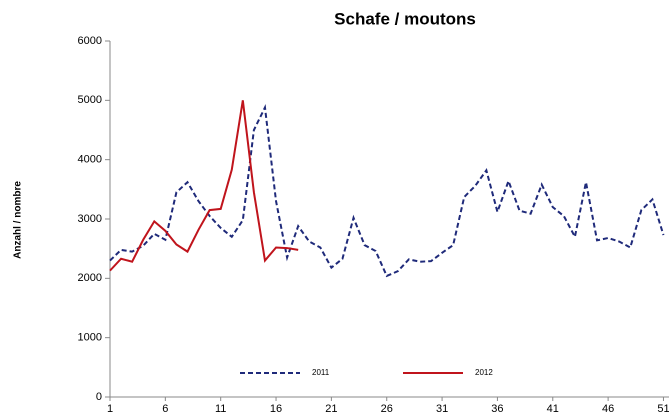 Image resolution: width=669 pixels, height=416 pixels. I want to click on y-tick-label: 4000, so click(90, 160).